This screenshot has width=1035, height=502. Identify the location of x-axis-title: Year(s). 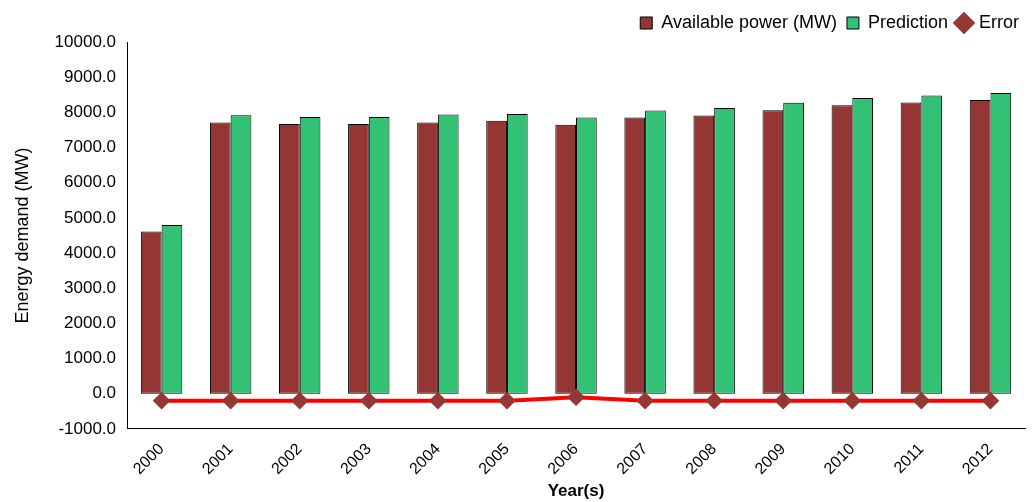
(576, 491).